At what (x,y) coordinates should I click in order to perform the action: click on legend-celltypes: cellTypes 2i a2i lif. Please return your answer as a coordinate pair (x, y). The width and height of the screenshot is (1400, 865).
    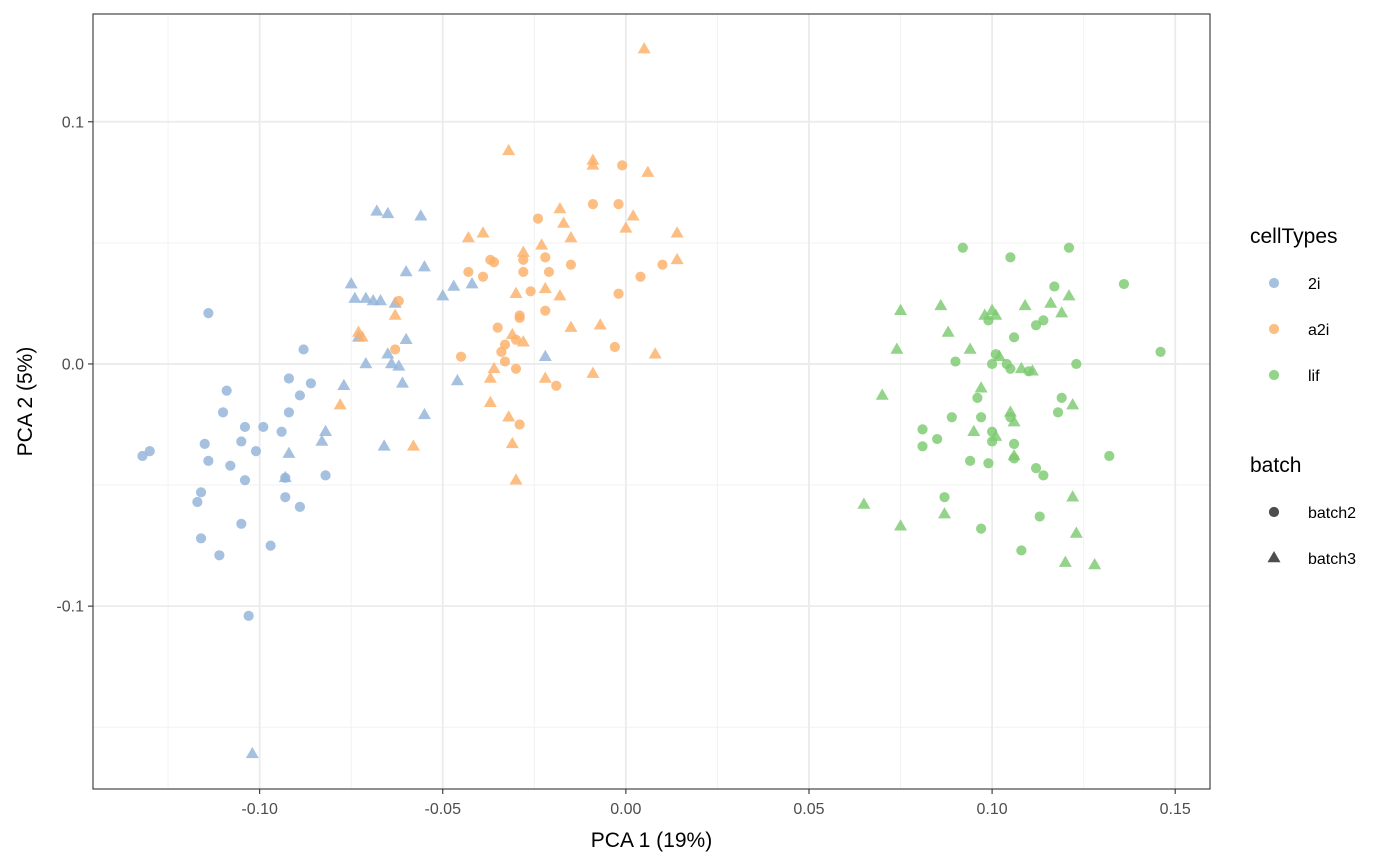
    Looking at the image, I should click on (1294, 305).